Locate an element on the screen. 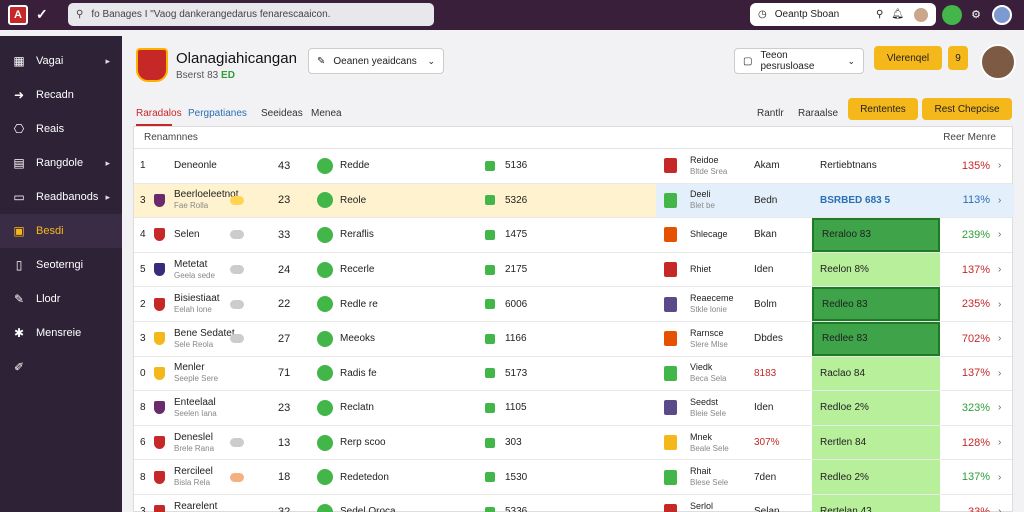 The image size is (1024, 512). sidebar-item-7: ✎ Llodr is located at coordinates (61, 299).